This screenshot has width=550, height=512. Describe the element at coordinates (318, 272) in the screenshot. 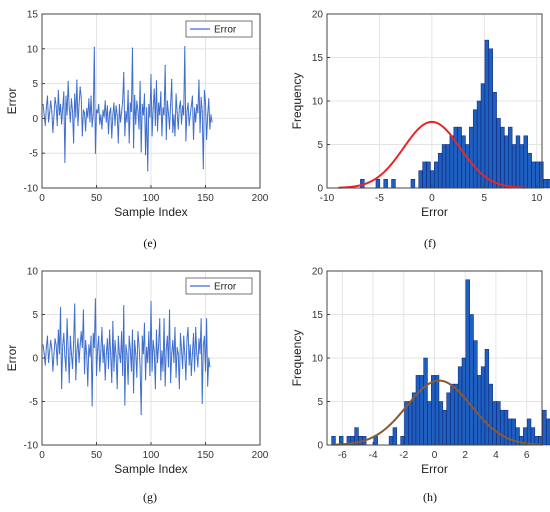

I see `y-tick-label: 20` at that location.